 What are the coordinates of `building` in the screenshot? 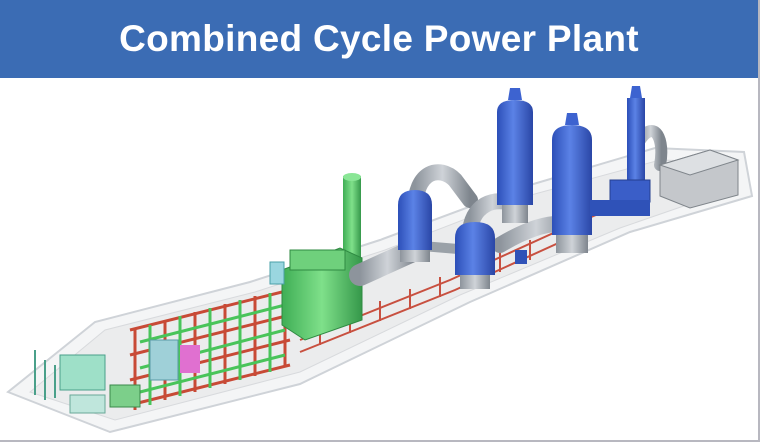 It's located at (699, 179).